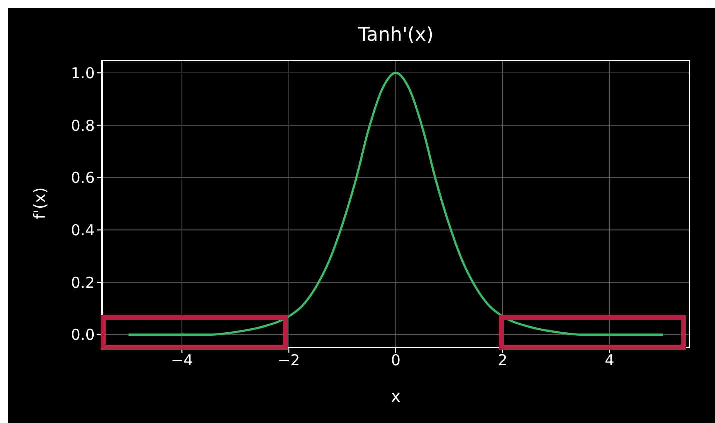  I want to click on x-tick-label: 0, so click(396, 361).